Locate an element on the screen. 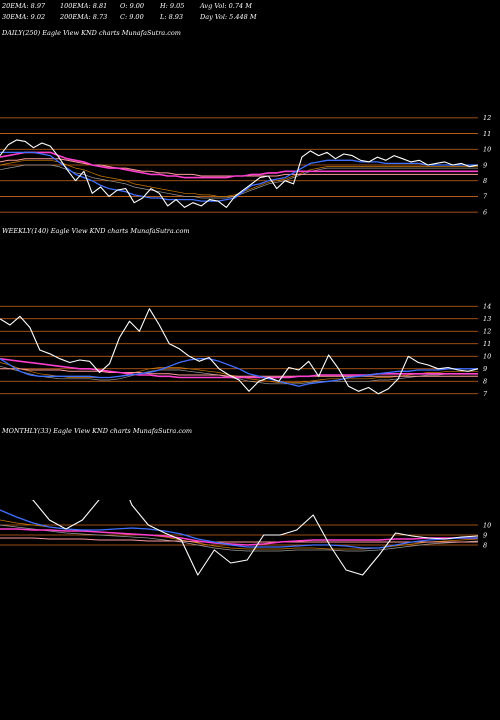  monthly-ema-grey-line is located at coordinates (239, 538).